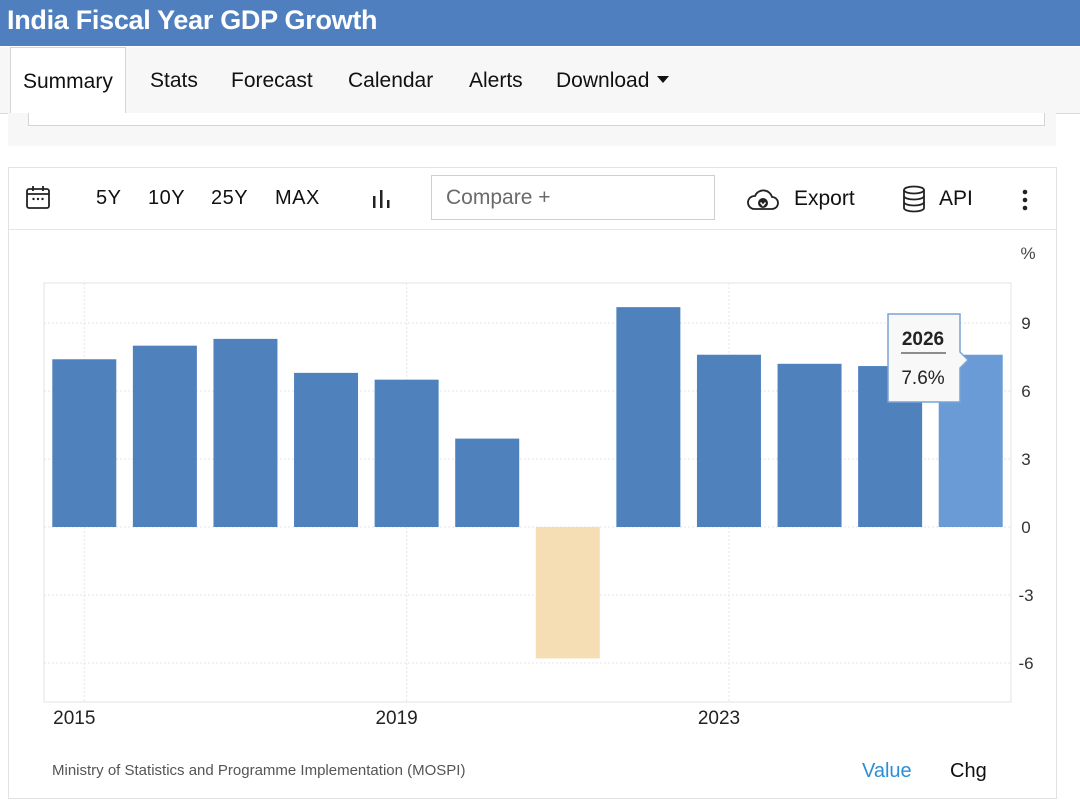 The height and width of the screenshot is (811, 1080). I want to click on tab-download: Download, so click(613, 80).